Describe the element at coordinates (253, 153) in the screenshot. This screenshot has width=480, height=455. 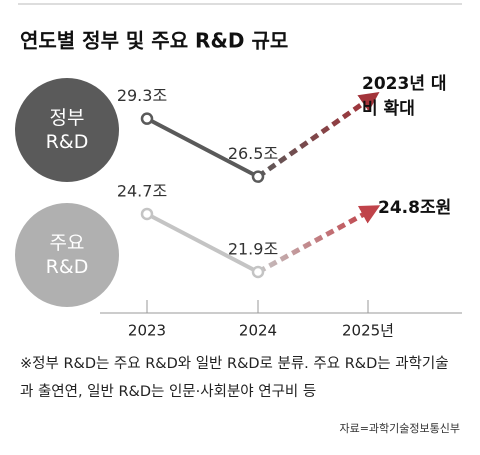
I see `data-label: 26.5조` at that location.